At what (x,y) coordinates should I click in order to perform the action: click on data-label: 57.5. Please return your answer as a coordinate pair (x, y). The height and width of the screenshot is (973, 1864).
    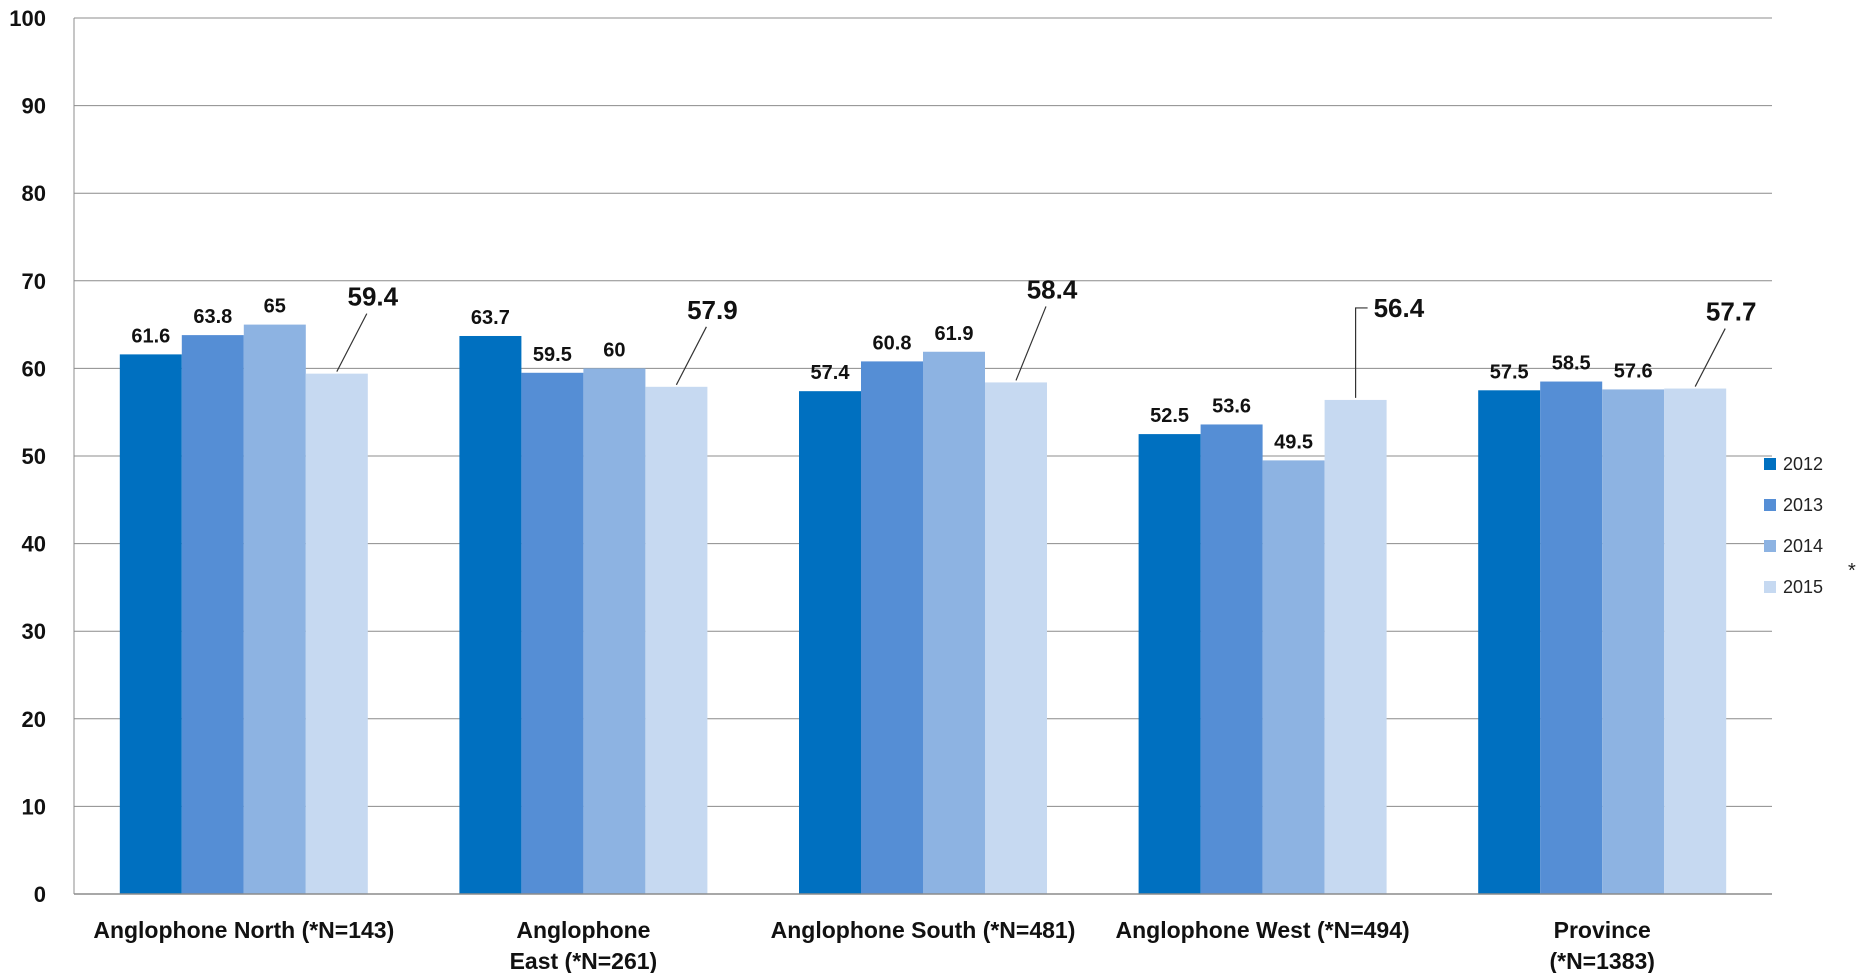
    Looking at the image, I should click on (1509, 372).